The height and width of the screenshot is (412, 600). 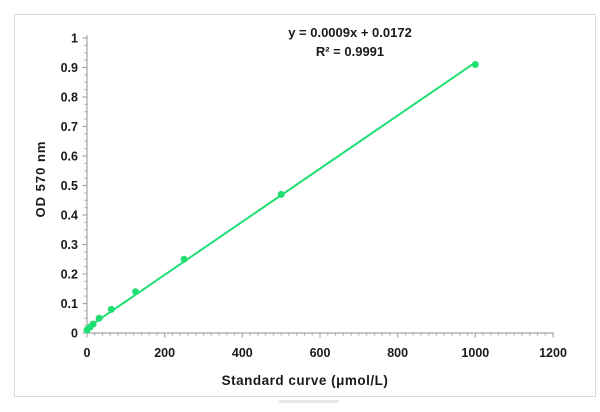 What do you see at coordinates (74, 334) in the screenshot?
I see `y-tick-label: 0` at bounding box center [74, 334].